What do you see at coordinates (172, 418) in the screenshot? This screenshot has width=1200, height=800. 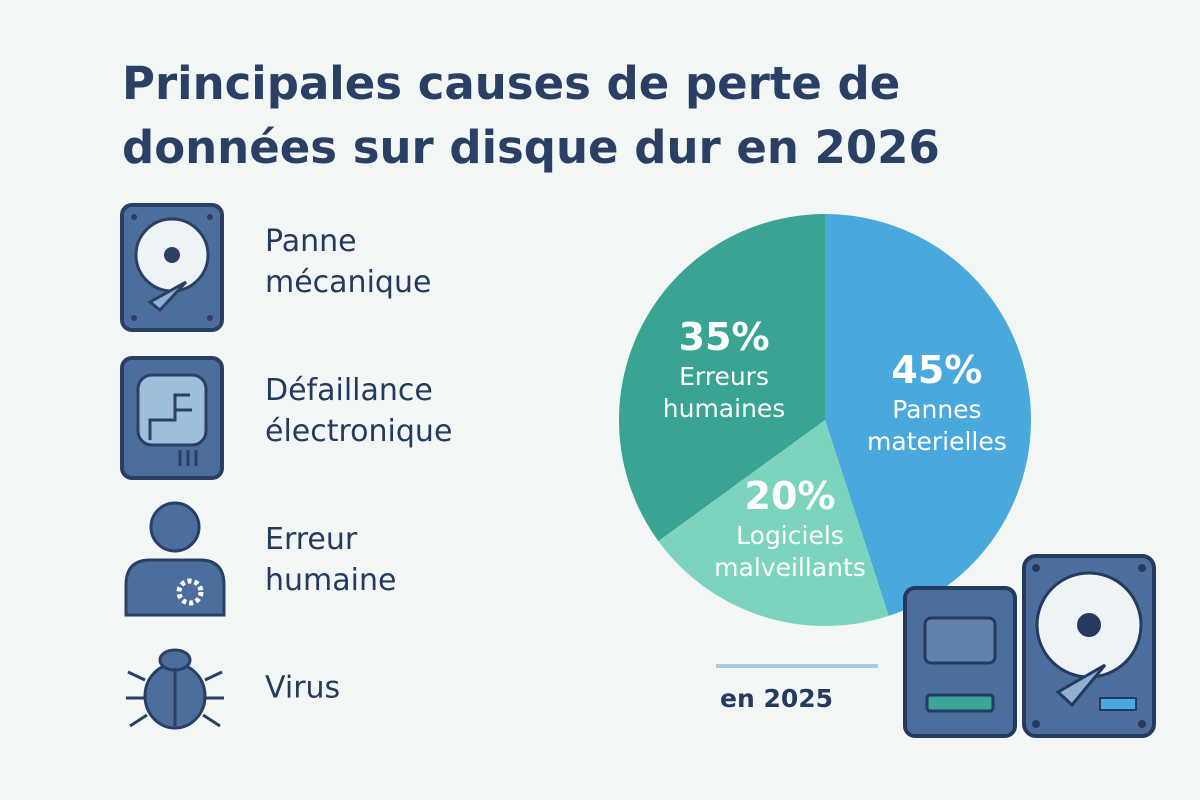 I see `electronics-icon` at bounding box center [172, 418].